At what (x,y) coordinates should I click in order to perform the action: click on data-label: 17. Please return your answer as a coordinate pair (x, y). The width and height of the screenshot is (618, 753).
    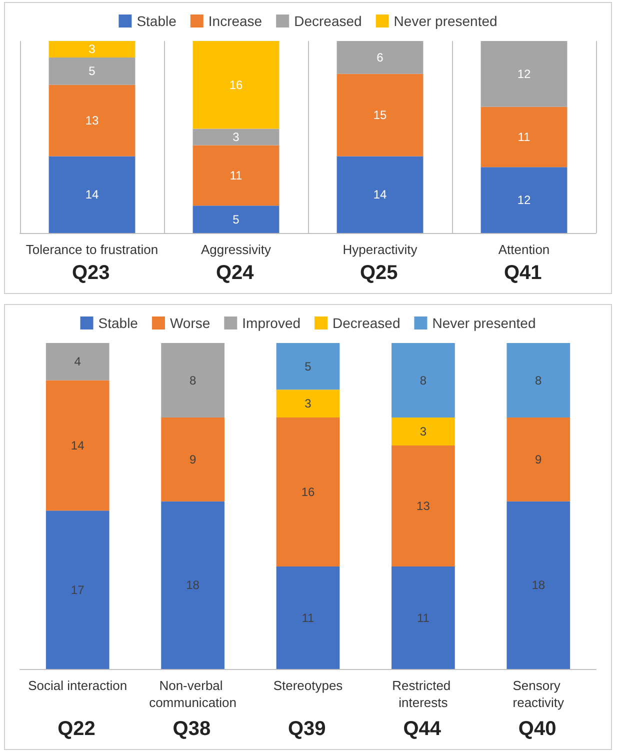
    Looking at the image, I should click on (77, 589).